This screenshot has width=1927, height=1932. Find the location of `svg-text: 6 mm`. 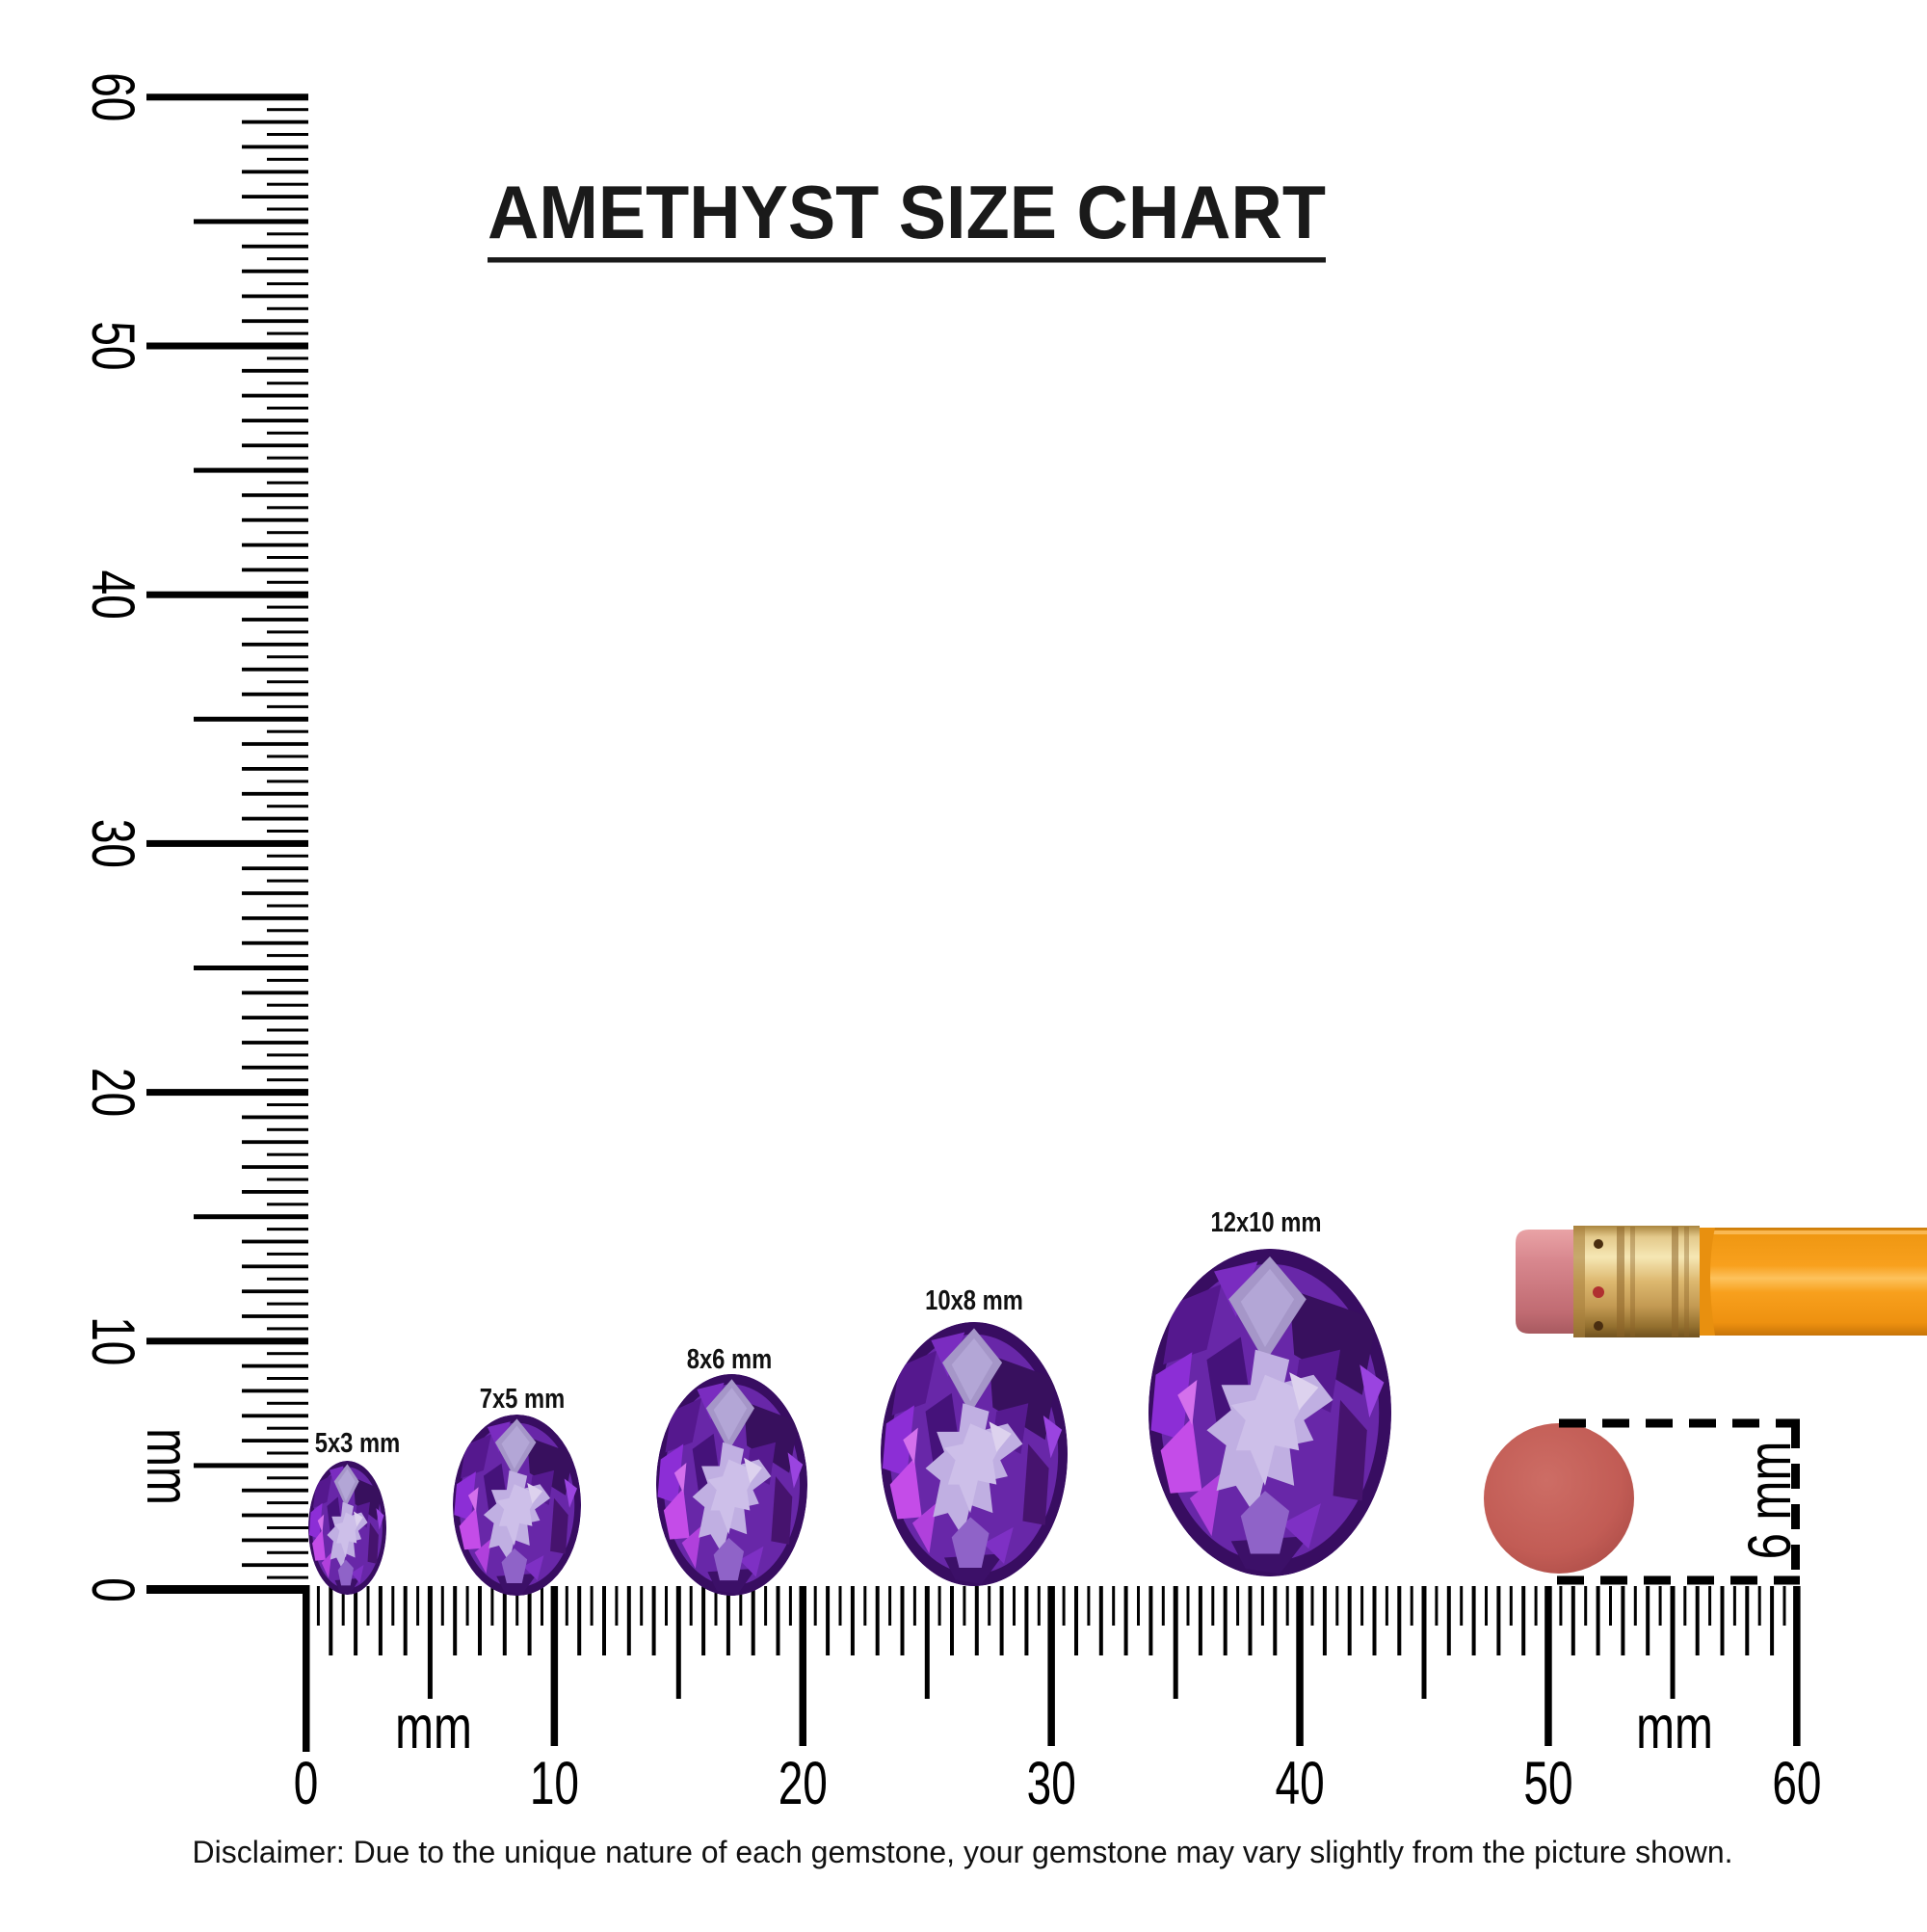

svg-text: 6 mm is located at coordinates (1769, 1501).